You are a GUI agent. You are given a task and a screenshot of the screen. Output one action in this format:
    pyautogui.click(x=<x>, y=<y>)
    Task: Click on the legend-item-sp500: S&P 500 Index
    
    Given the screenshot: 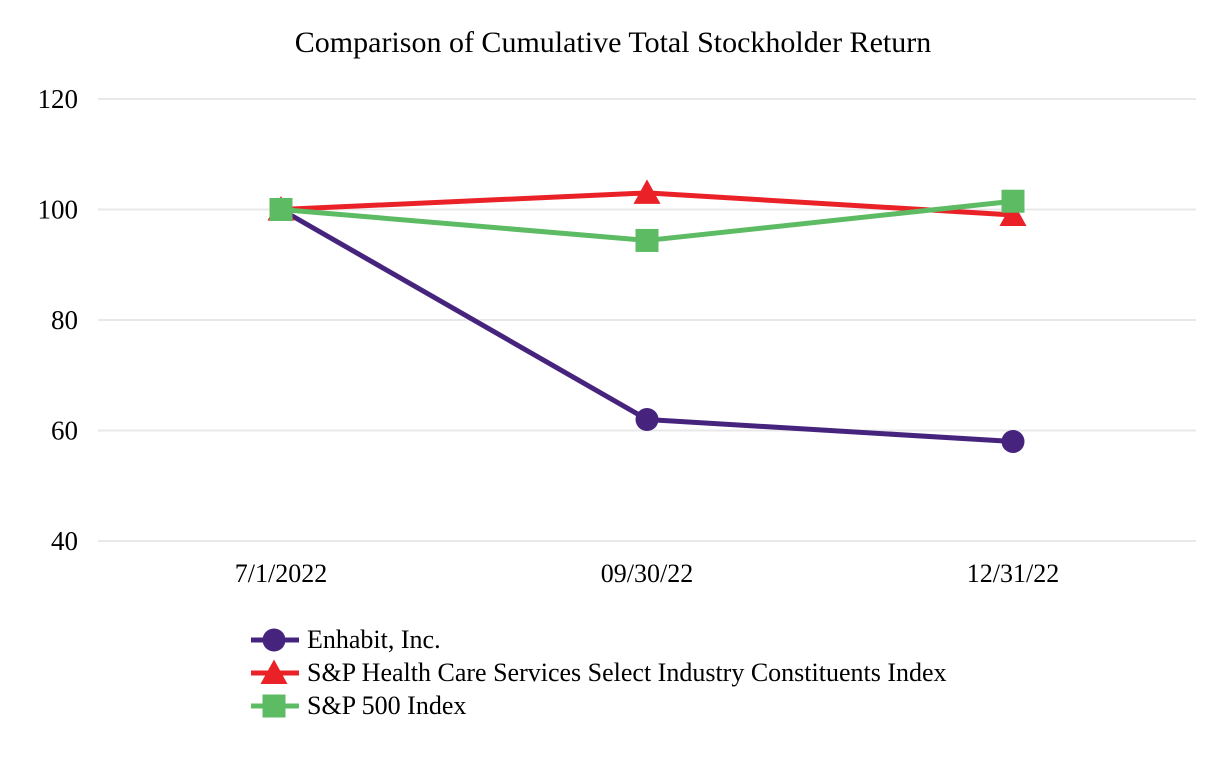 What is the action you would take?
    pyautogui.click(x=598, y=705)
    